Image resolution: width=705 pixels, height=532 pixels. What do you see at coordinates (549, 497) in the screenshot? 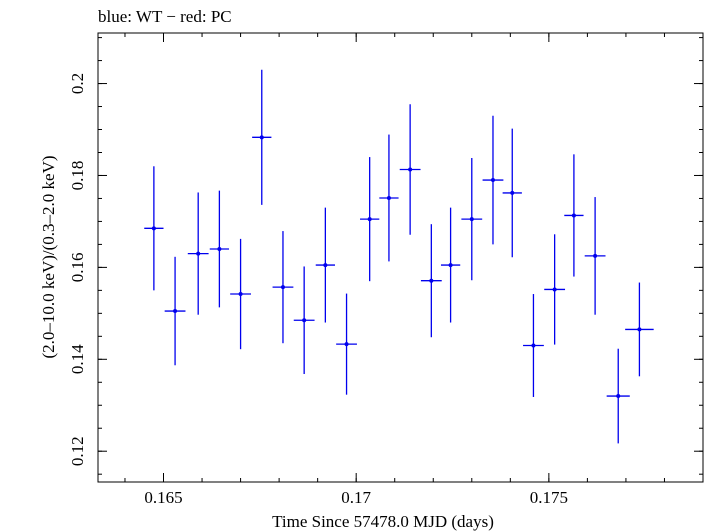
I see `x-tick-label: 0.175` at bounding box center [549, 497].